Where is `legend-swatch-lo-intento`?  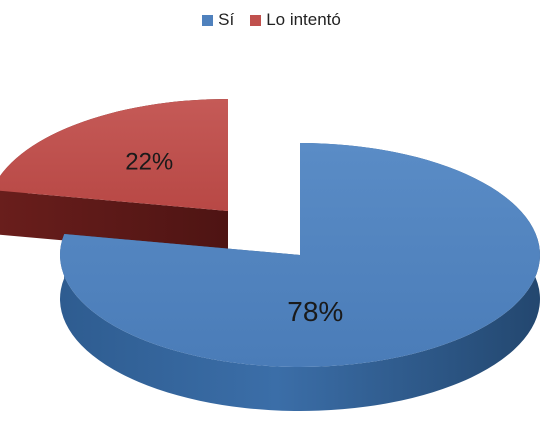
legend-swatch-lo-intento is located at coordinates (256, 20).